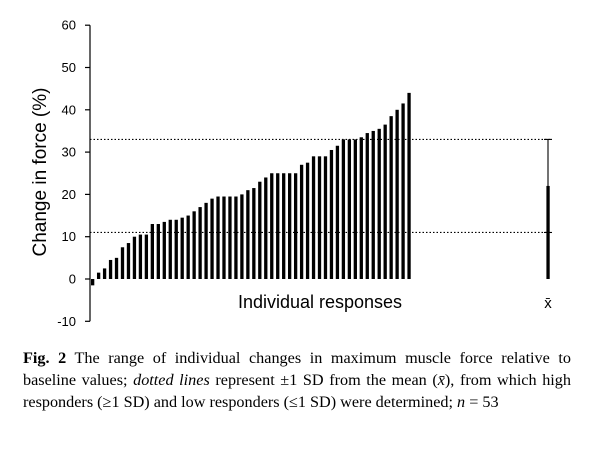  I want to click on caption-text-4: = 53, so click(482, 402).